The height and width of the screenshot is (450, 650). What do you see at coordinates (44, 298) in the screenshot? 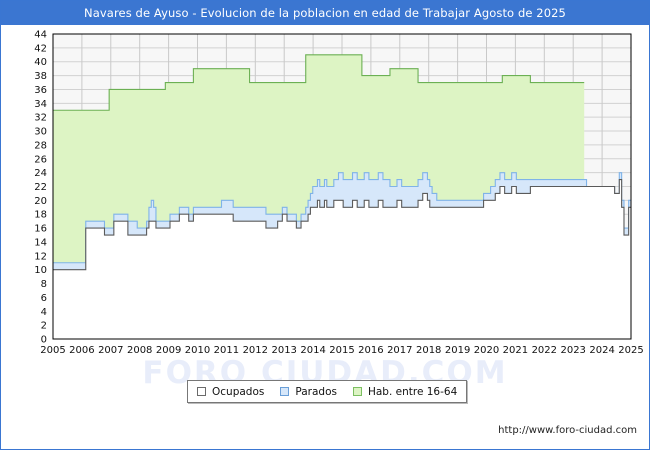
I see `svg-text: 6` at bounding box center [44, 298].